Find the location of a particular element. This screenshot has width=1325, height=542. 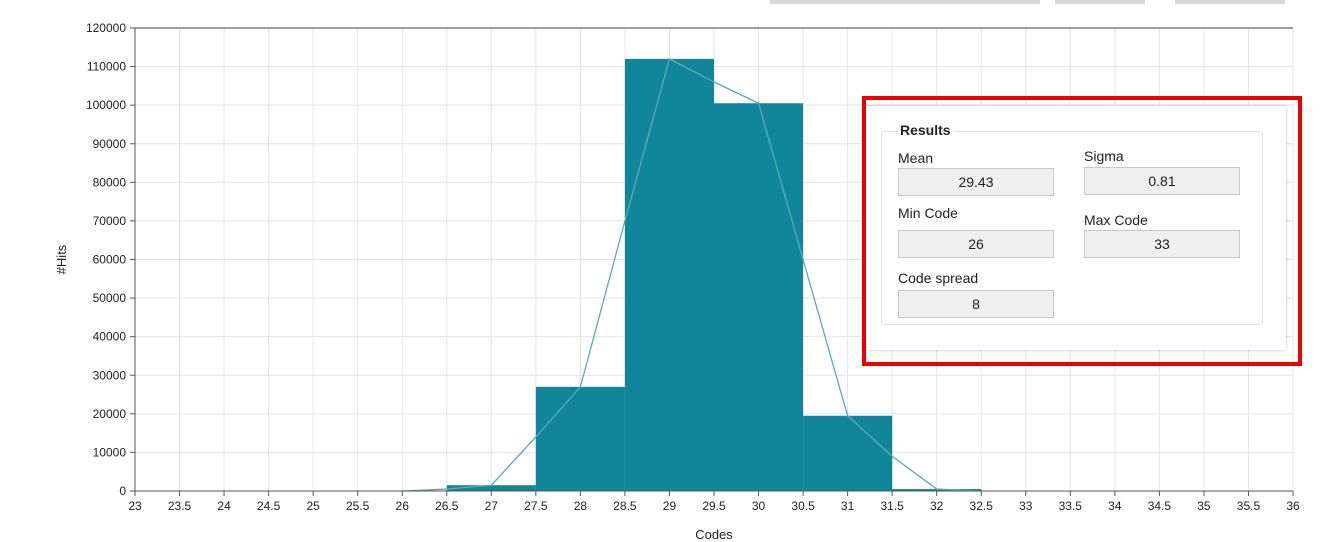

y-tick-label: 90000 is located at coordinates (110, 144).